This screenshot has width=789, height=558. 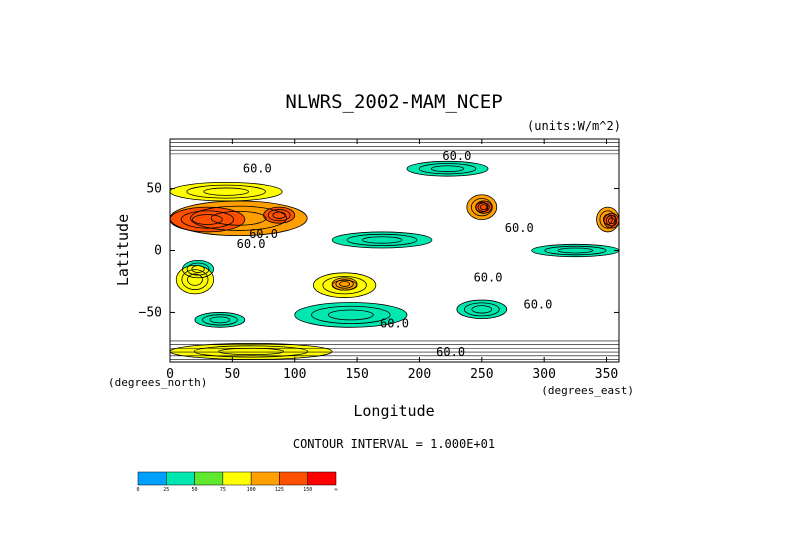 I want to click on y-tick-label: 50, so click(x=154, y=189).